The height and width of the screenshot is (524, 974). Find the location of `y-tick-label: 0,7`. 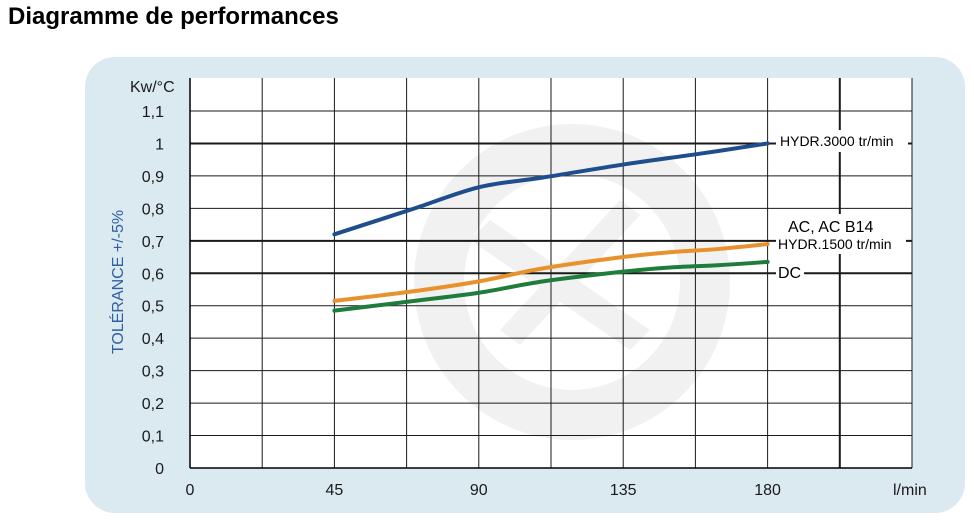

y-tick-label: 0,7 is located at coordinates (153, 242).